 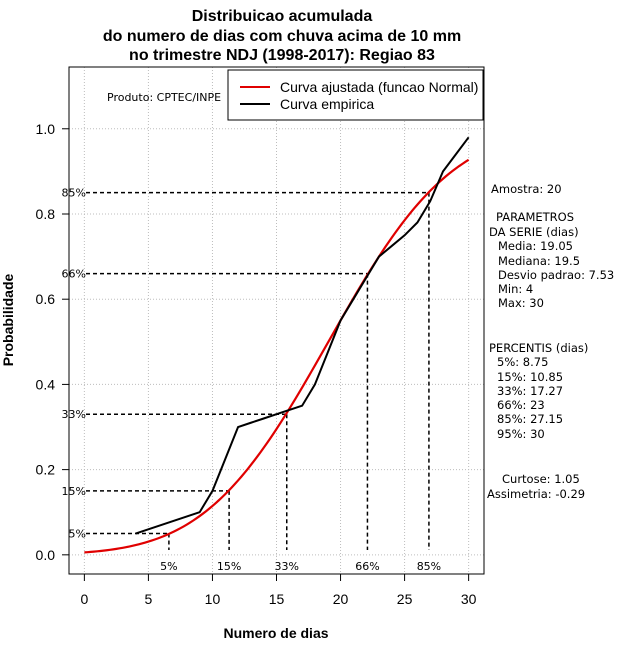 I want to click on product-label: Produto: CPTEC/INPE, so click(x=164, y=97).